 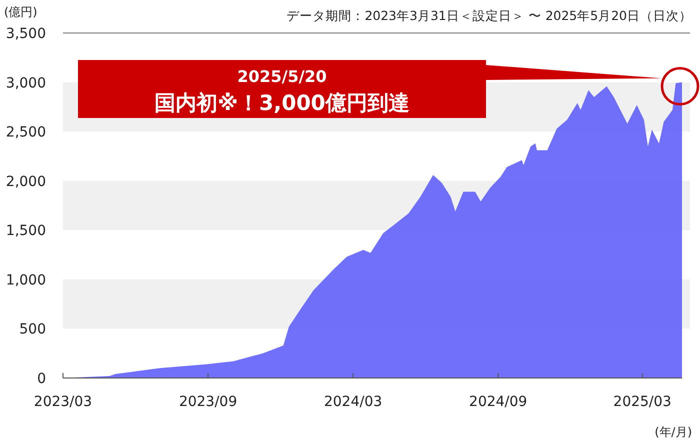 I want to click on annotation: 国内初※！3,000億円到達, so click(x=282, y=103).